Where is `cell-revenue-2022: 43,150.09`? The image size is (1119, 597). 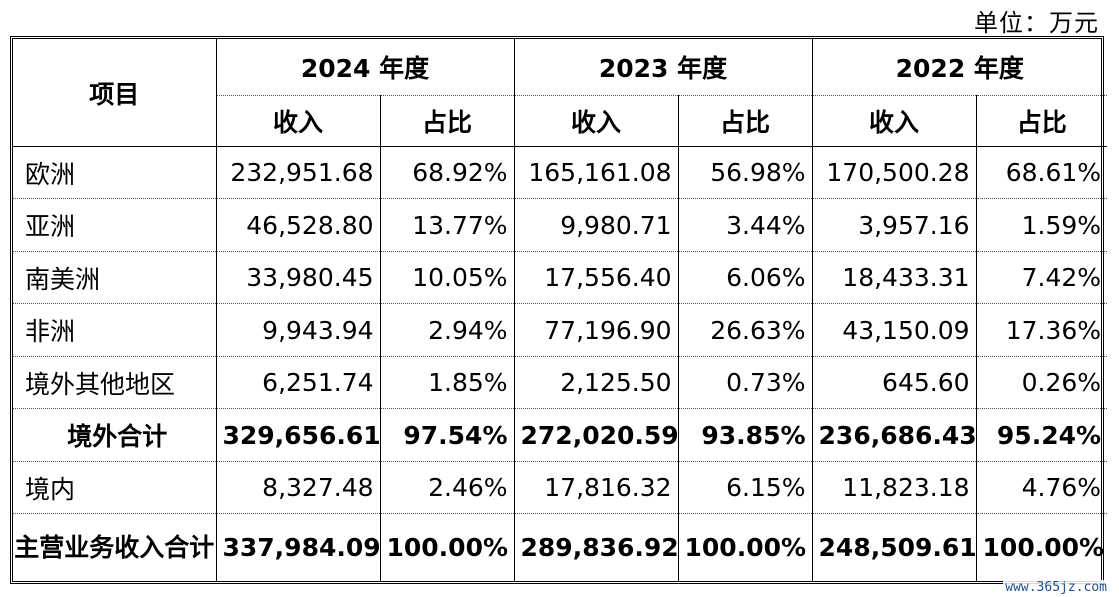 cell-revenue-2022: 43,150.09 is located at coordinates (894, 330).